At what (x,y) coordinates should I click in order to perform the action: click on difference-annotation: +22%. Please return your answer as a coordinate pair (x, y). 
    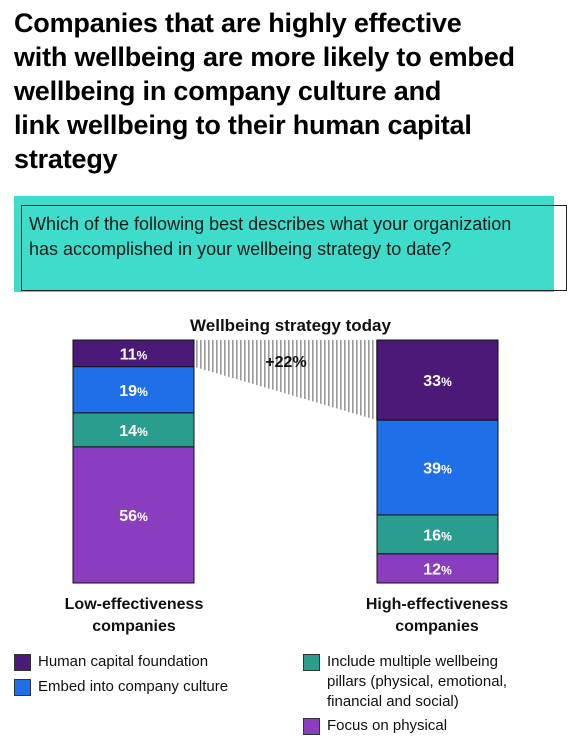
    Looking at the image, I should click on (285, 362).